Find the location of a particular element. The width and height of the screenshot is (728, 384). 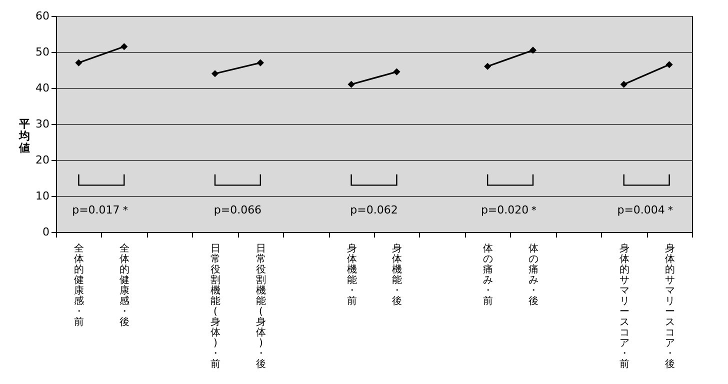

annotation: p=0.020＊ is located at coordinates (510, 209).